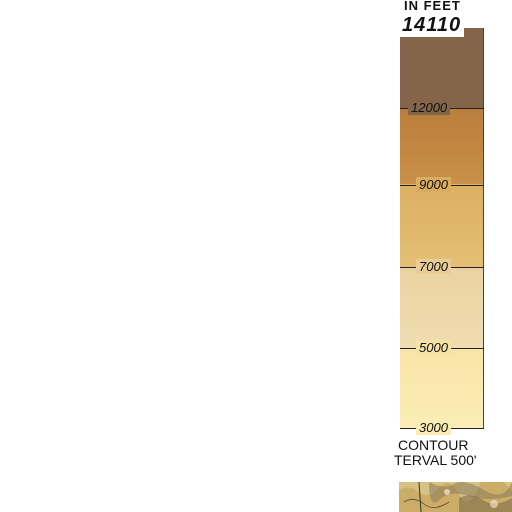  I want to click on tick-label-3000: 3000, so click(433, 427).